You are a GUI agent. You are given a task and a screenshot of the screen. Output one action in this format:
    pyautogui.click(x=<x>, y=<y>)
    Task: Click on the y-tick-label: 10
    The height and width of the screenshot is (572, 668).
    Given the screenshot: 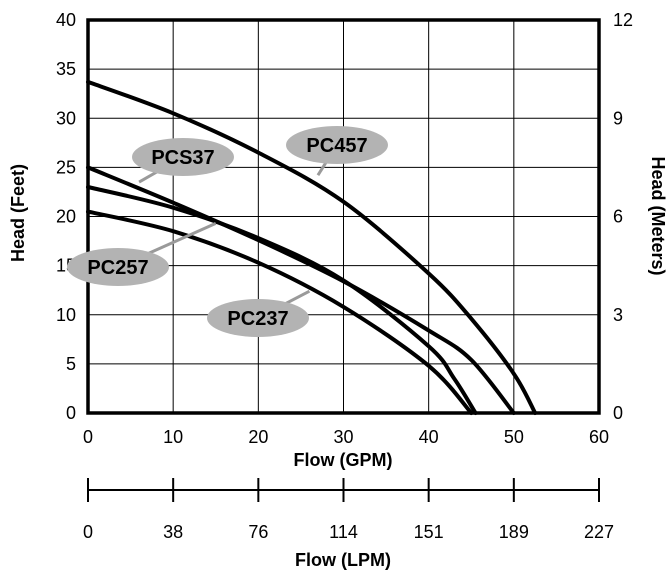 What is the action you would take?
    pyautogui.click(x=66, y=315)
    